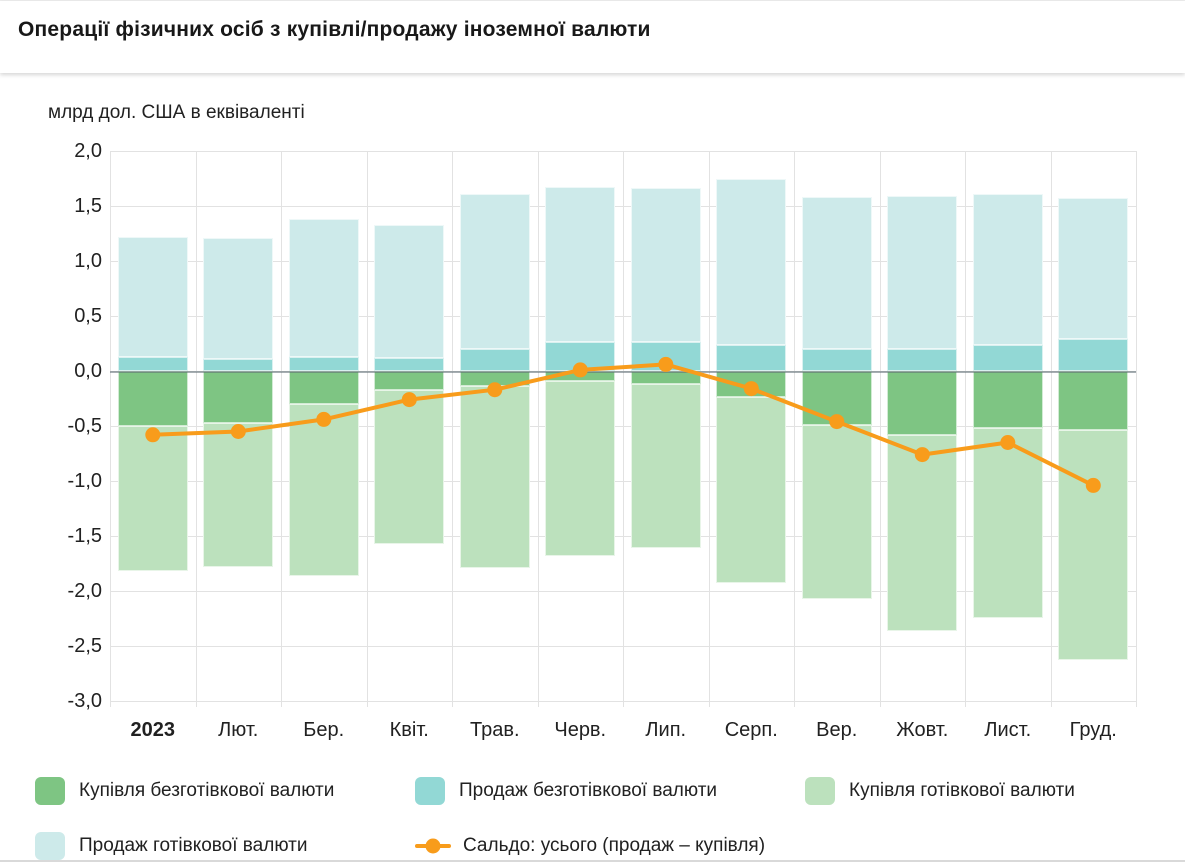 The height and width of the screenshot is (862, 1185). I want to click on legend-item: Сальдо: усього (продаж – купівля), so click(590, 846).